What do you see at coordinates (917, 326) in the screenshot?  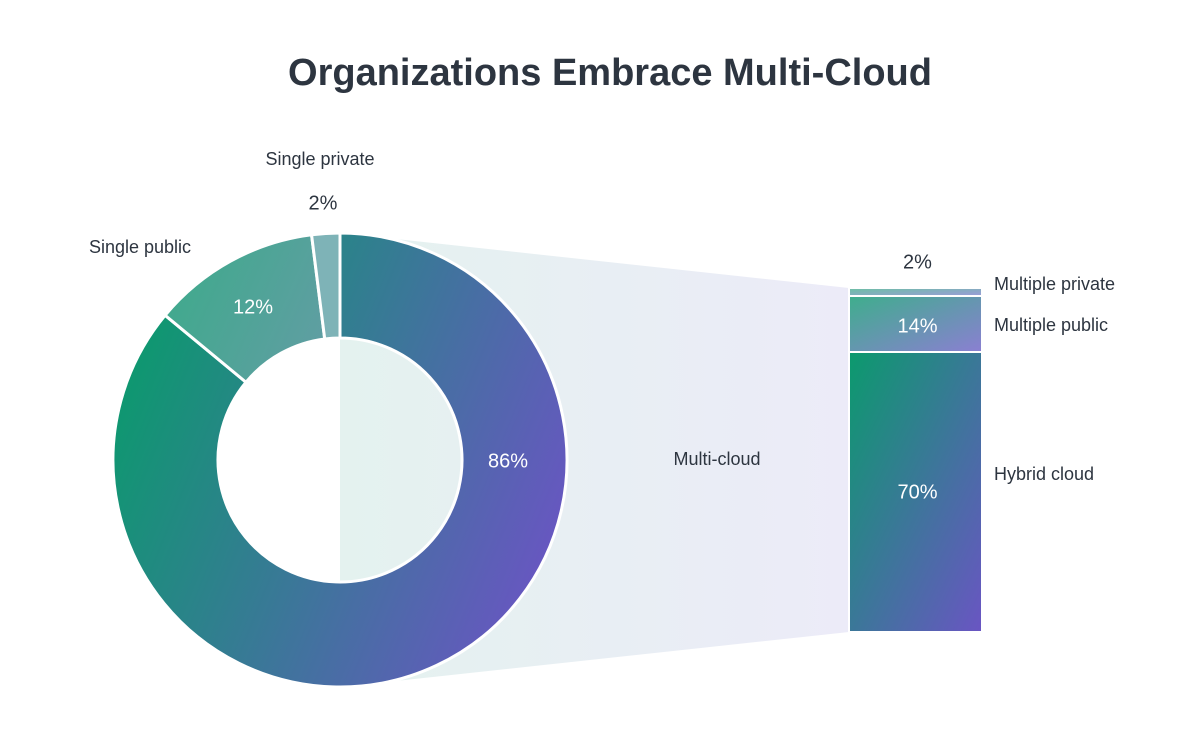 I see `value-label: 14%` at bounding box center [917, 326].